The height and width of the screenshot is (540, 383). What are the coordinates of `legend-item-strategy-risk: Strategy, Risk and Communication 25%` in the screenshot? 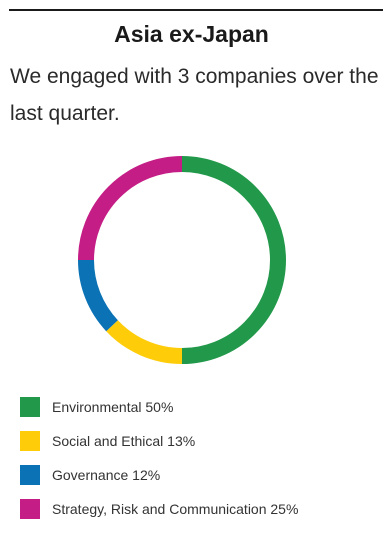 It's located at (200, 509).